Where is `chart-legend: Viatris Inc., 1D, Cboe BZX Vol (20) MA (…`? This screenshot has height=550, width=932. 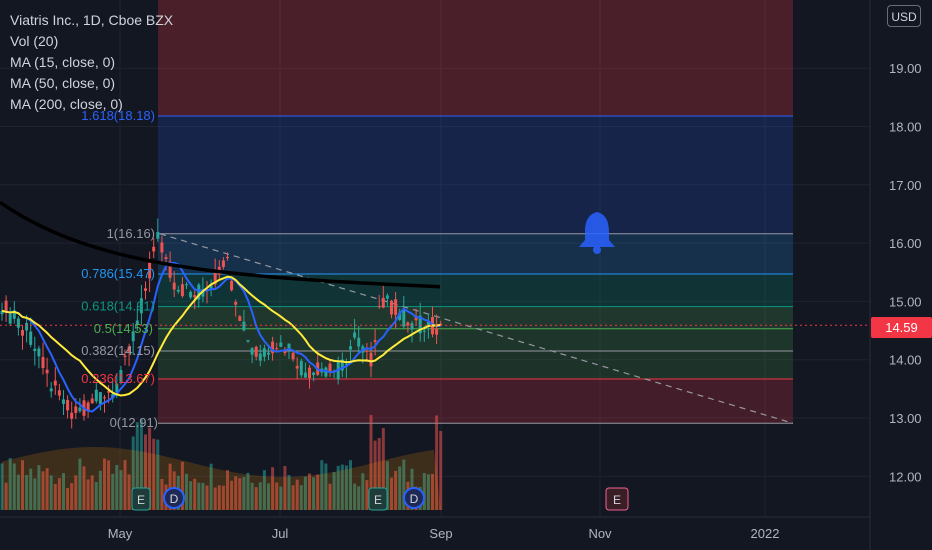
chart-legend: Viatris Inc., 1D, Cboe BZX Vol (20) MA (… is located at coordinates (91, 62).